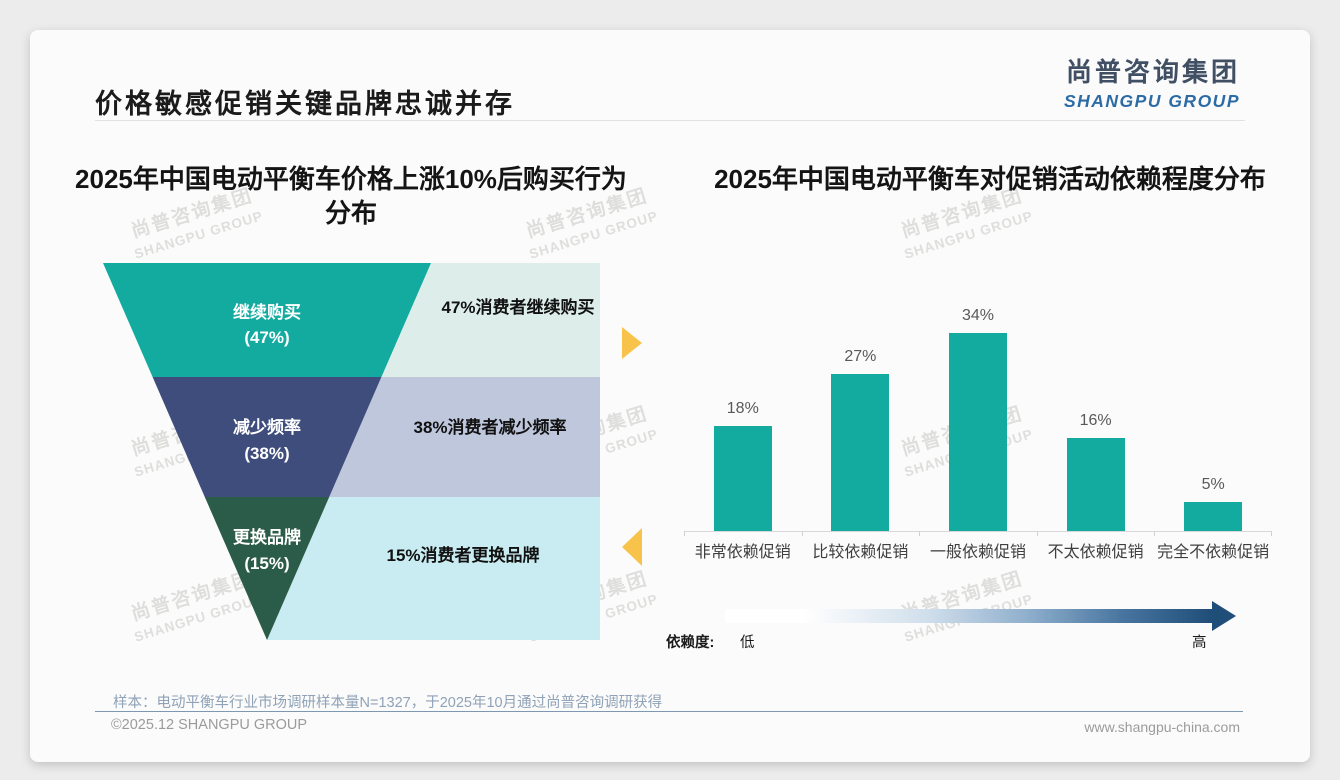 The height and width of the screenshot is (780, 1340). What do you see at coordinates (669, 711) in the screenshot?
I see `footer-divider` at bounding box center [669, 711].